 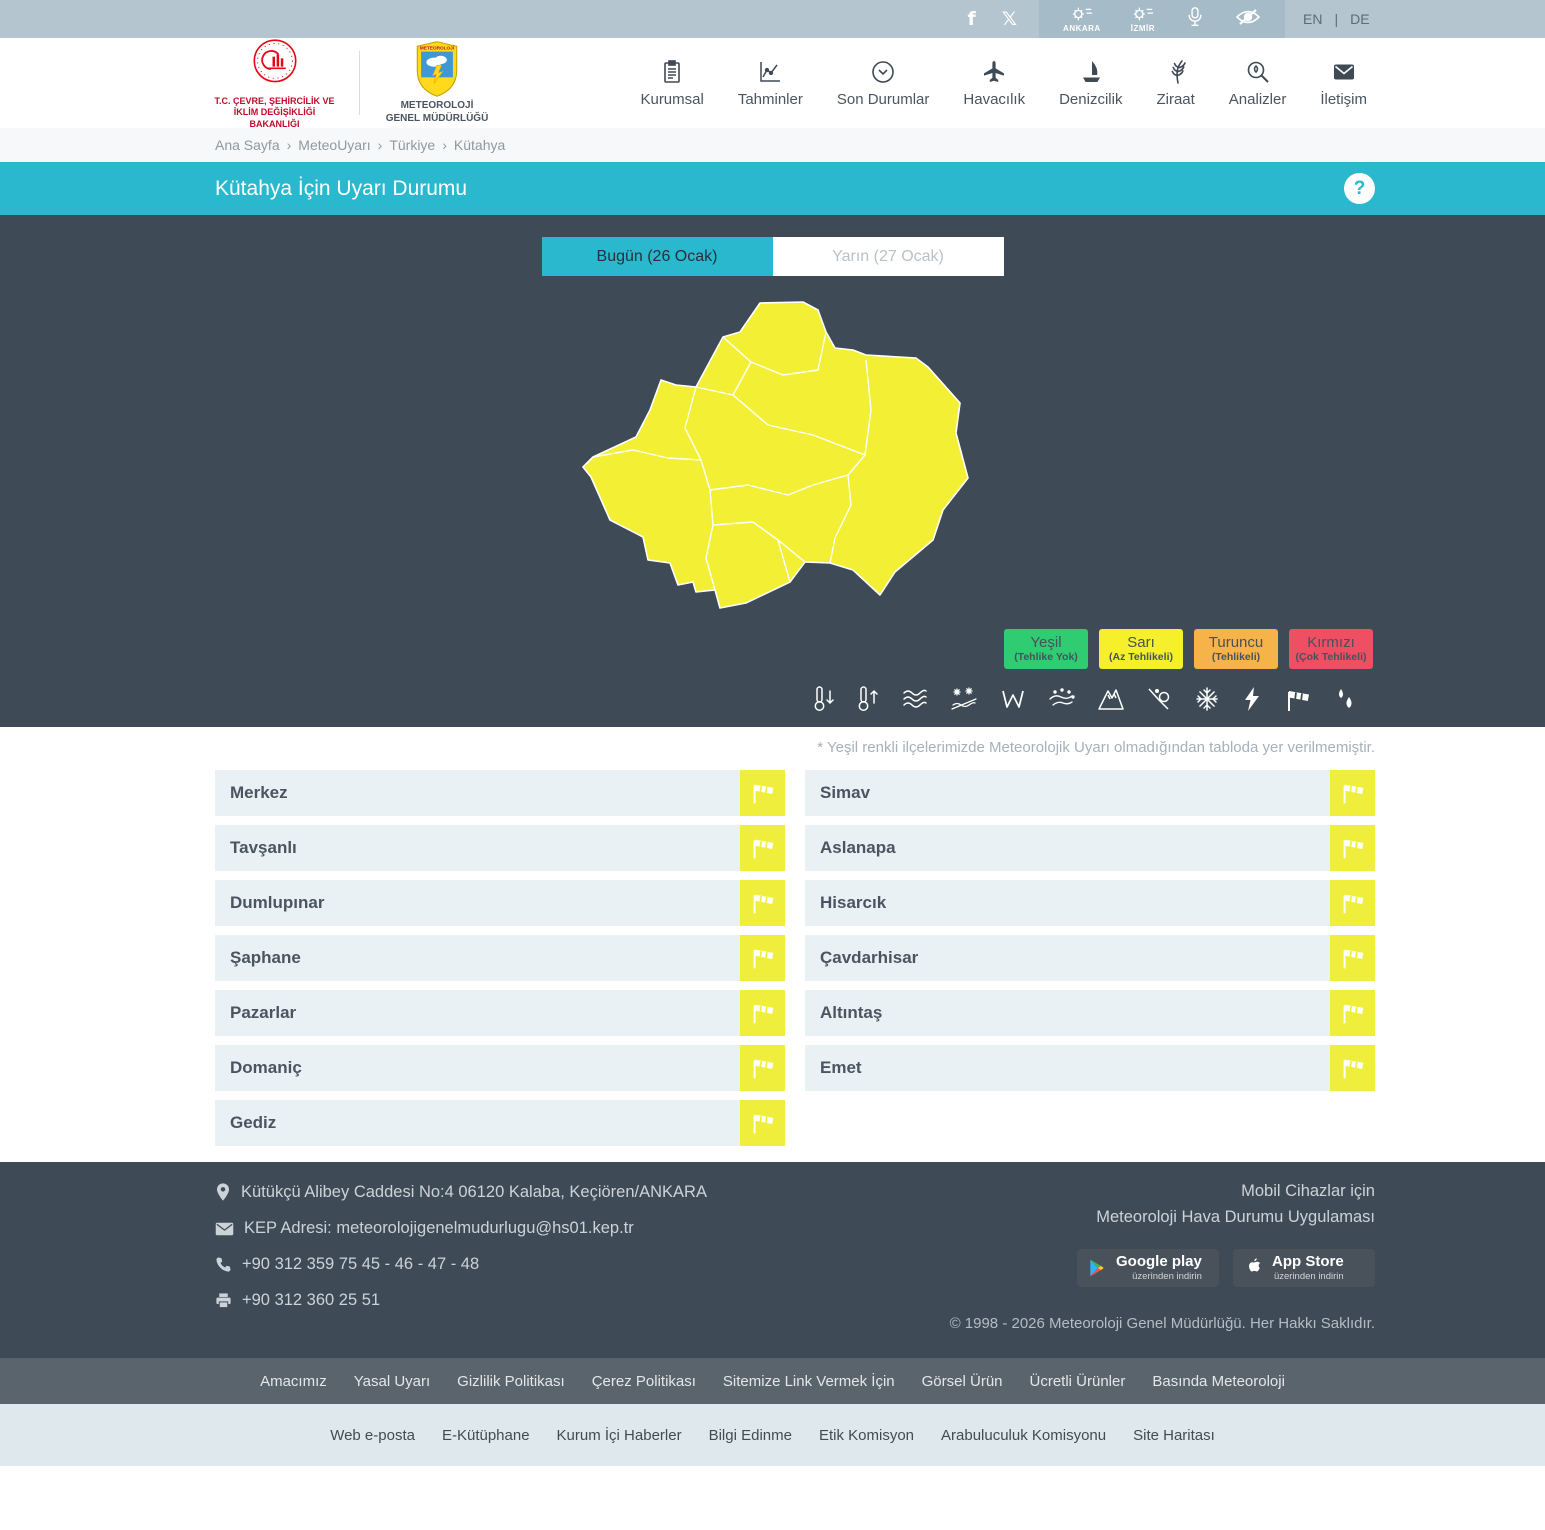 I want to click on footer-link: Basında Meteoroloji, so click(x=1218, y=1381).